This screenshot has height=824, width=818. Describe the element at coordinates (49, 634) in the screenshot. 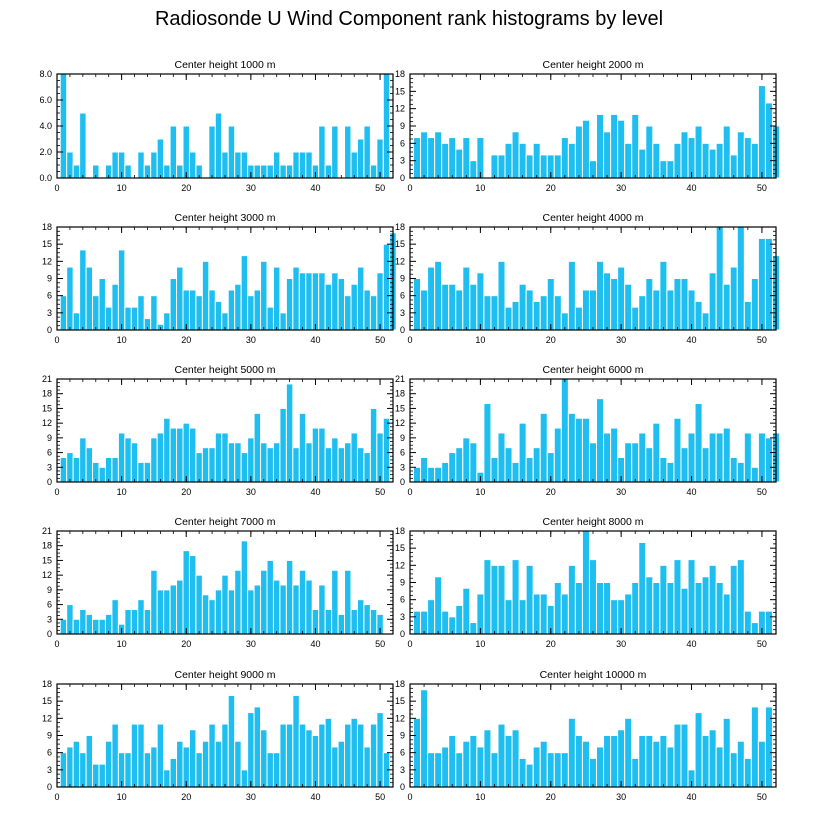

I see `y-tick-label: 0` at that location.